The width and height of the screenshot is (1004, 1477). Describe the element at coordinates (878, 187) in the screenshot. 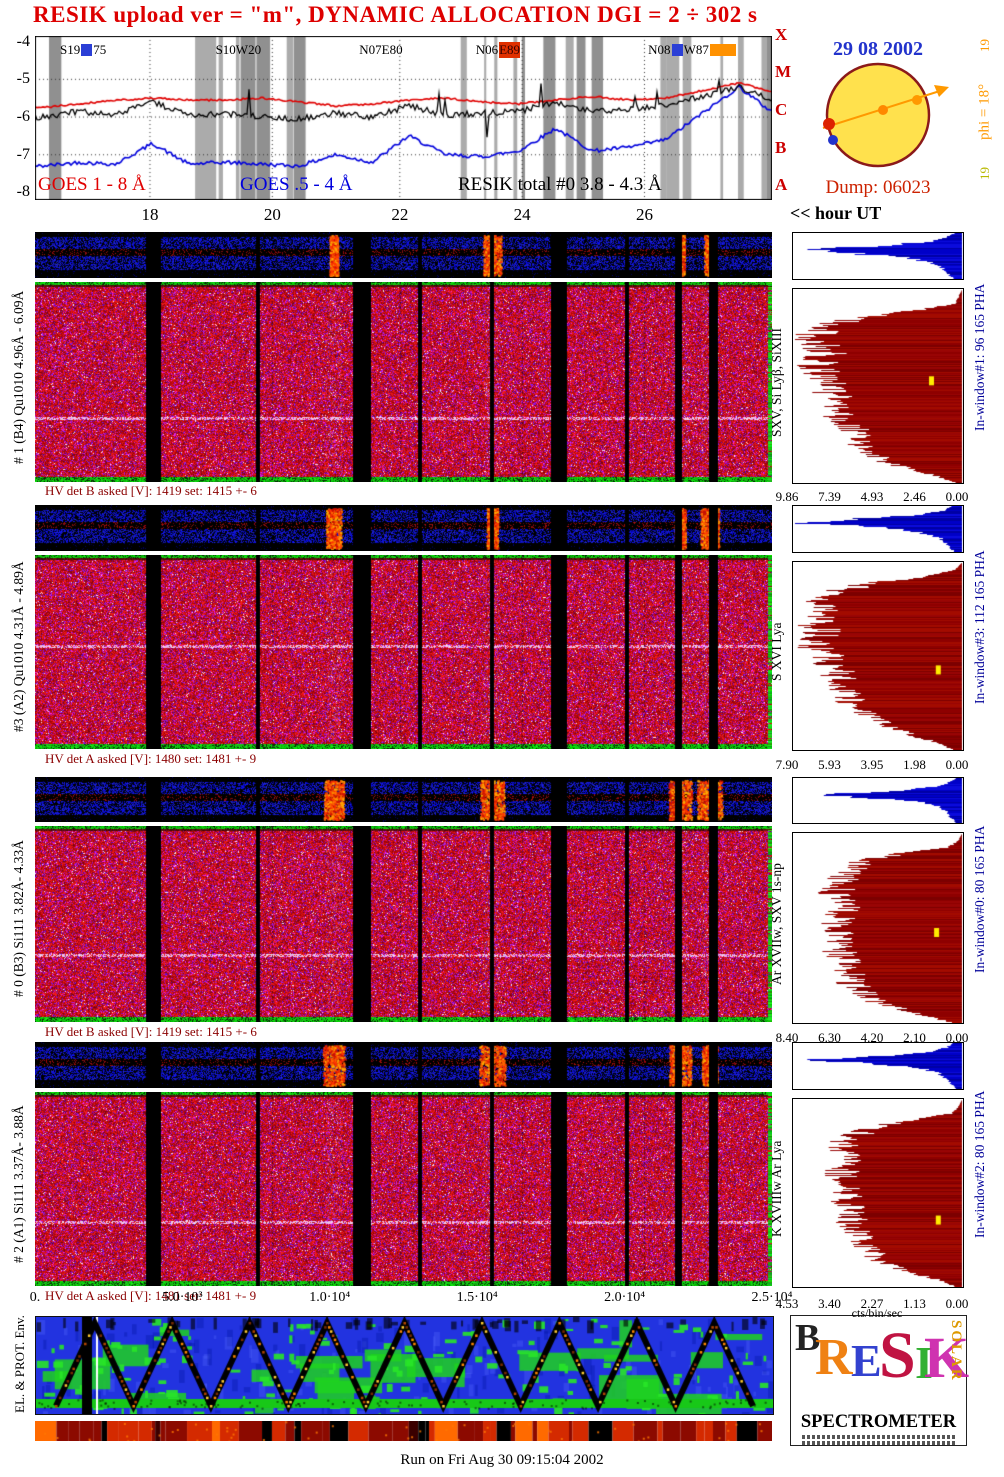

I see `dump-number-label: Dump: 06023` at that location.